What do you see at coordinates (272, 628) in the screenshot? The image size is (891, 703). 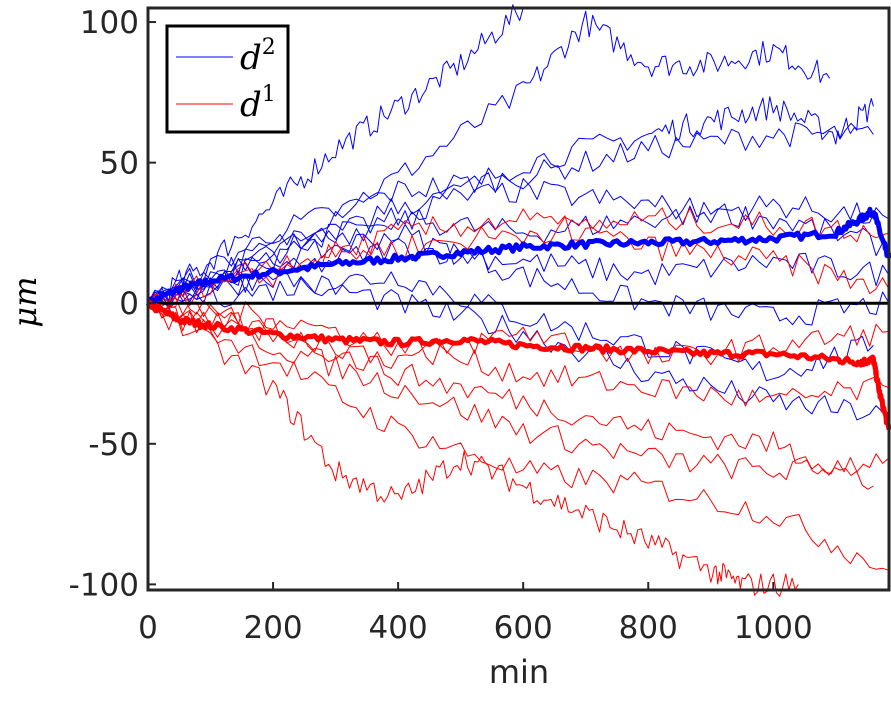 I see `x-tick-label: 200` at bounding box center [272, 628].